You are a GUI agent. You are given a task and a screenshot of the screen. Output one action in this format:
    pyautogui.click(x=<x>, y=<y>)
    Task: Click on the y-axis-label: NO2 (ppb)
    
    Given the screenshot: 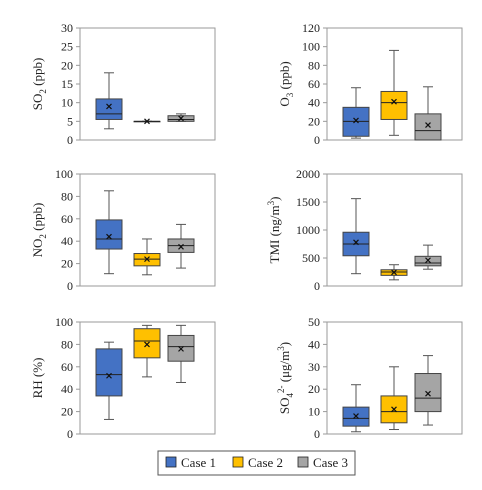 What is the action you would take?
    pyautogui.click(x=39, y=230)
    